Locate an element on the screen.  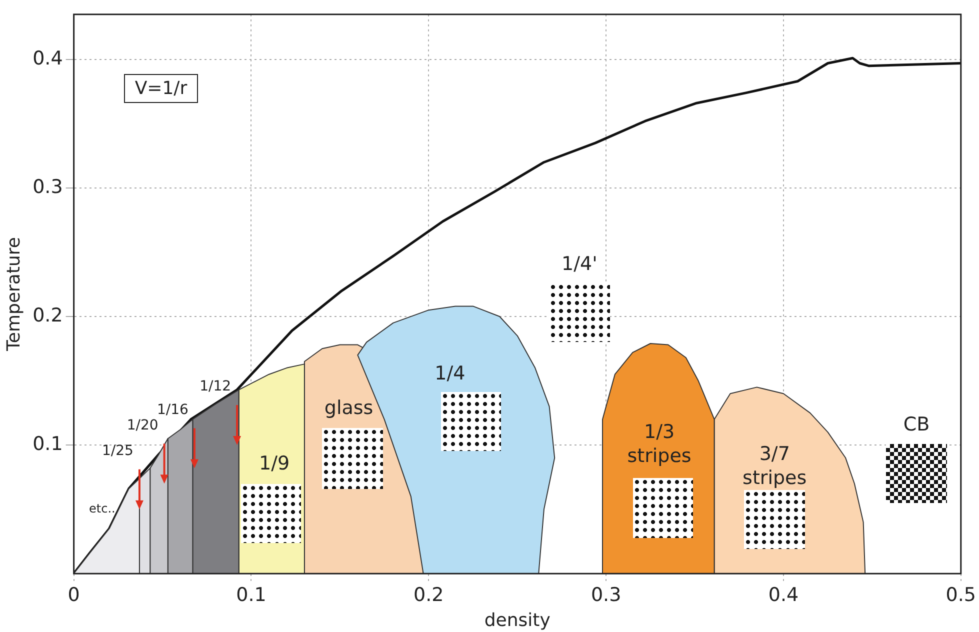
y-tick-label: 0.1 is located at coordinates (47, 443).